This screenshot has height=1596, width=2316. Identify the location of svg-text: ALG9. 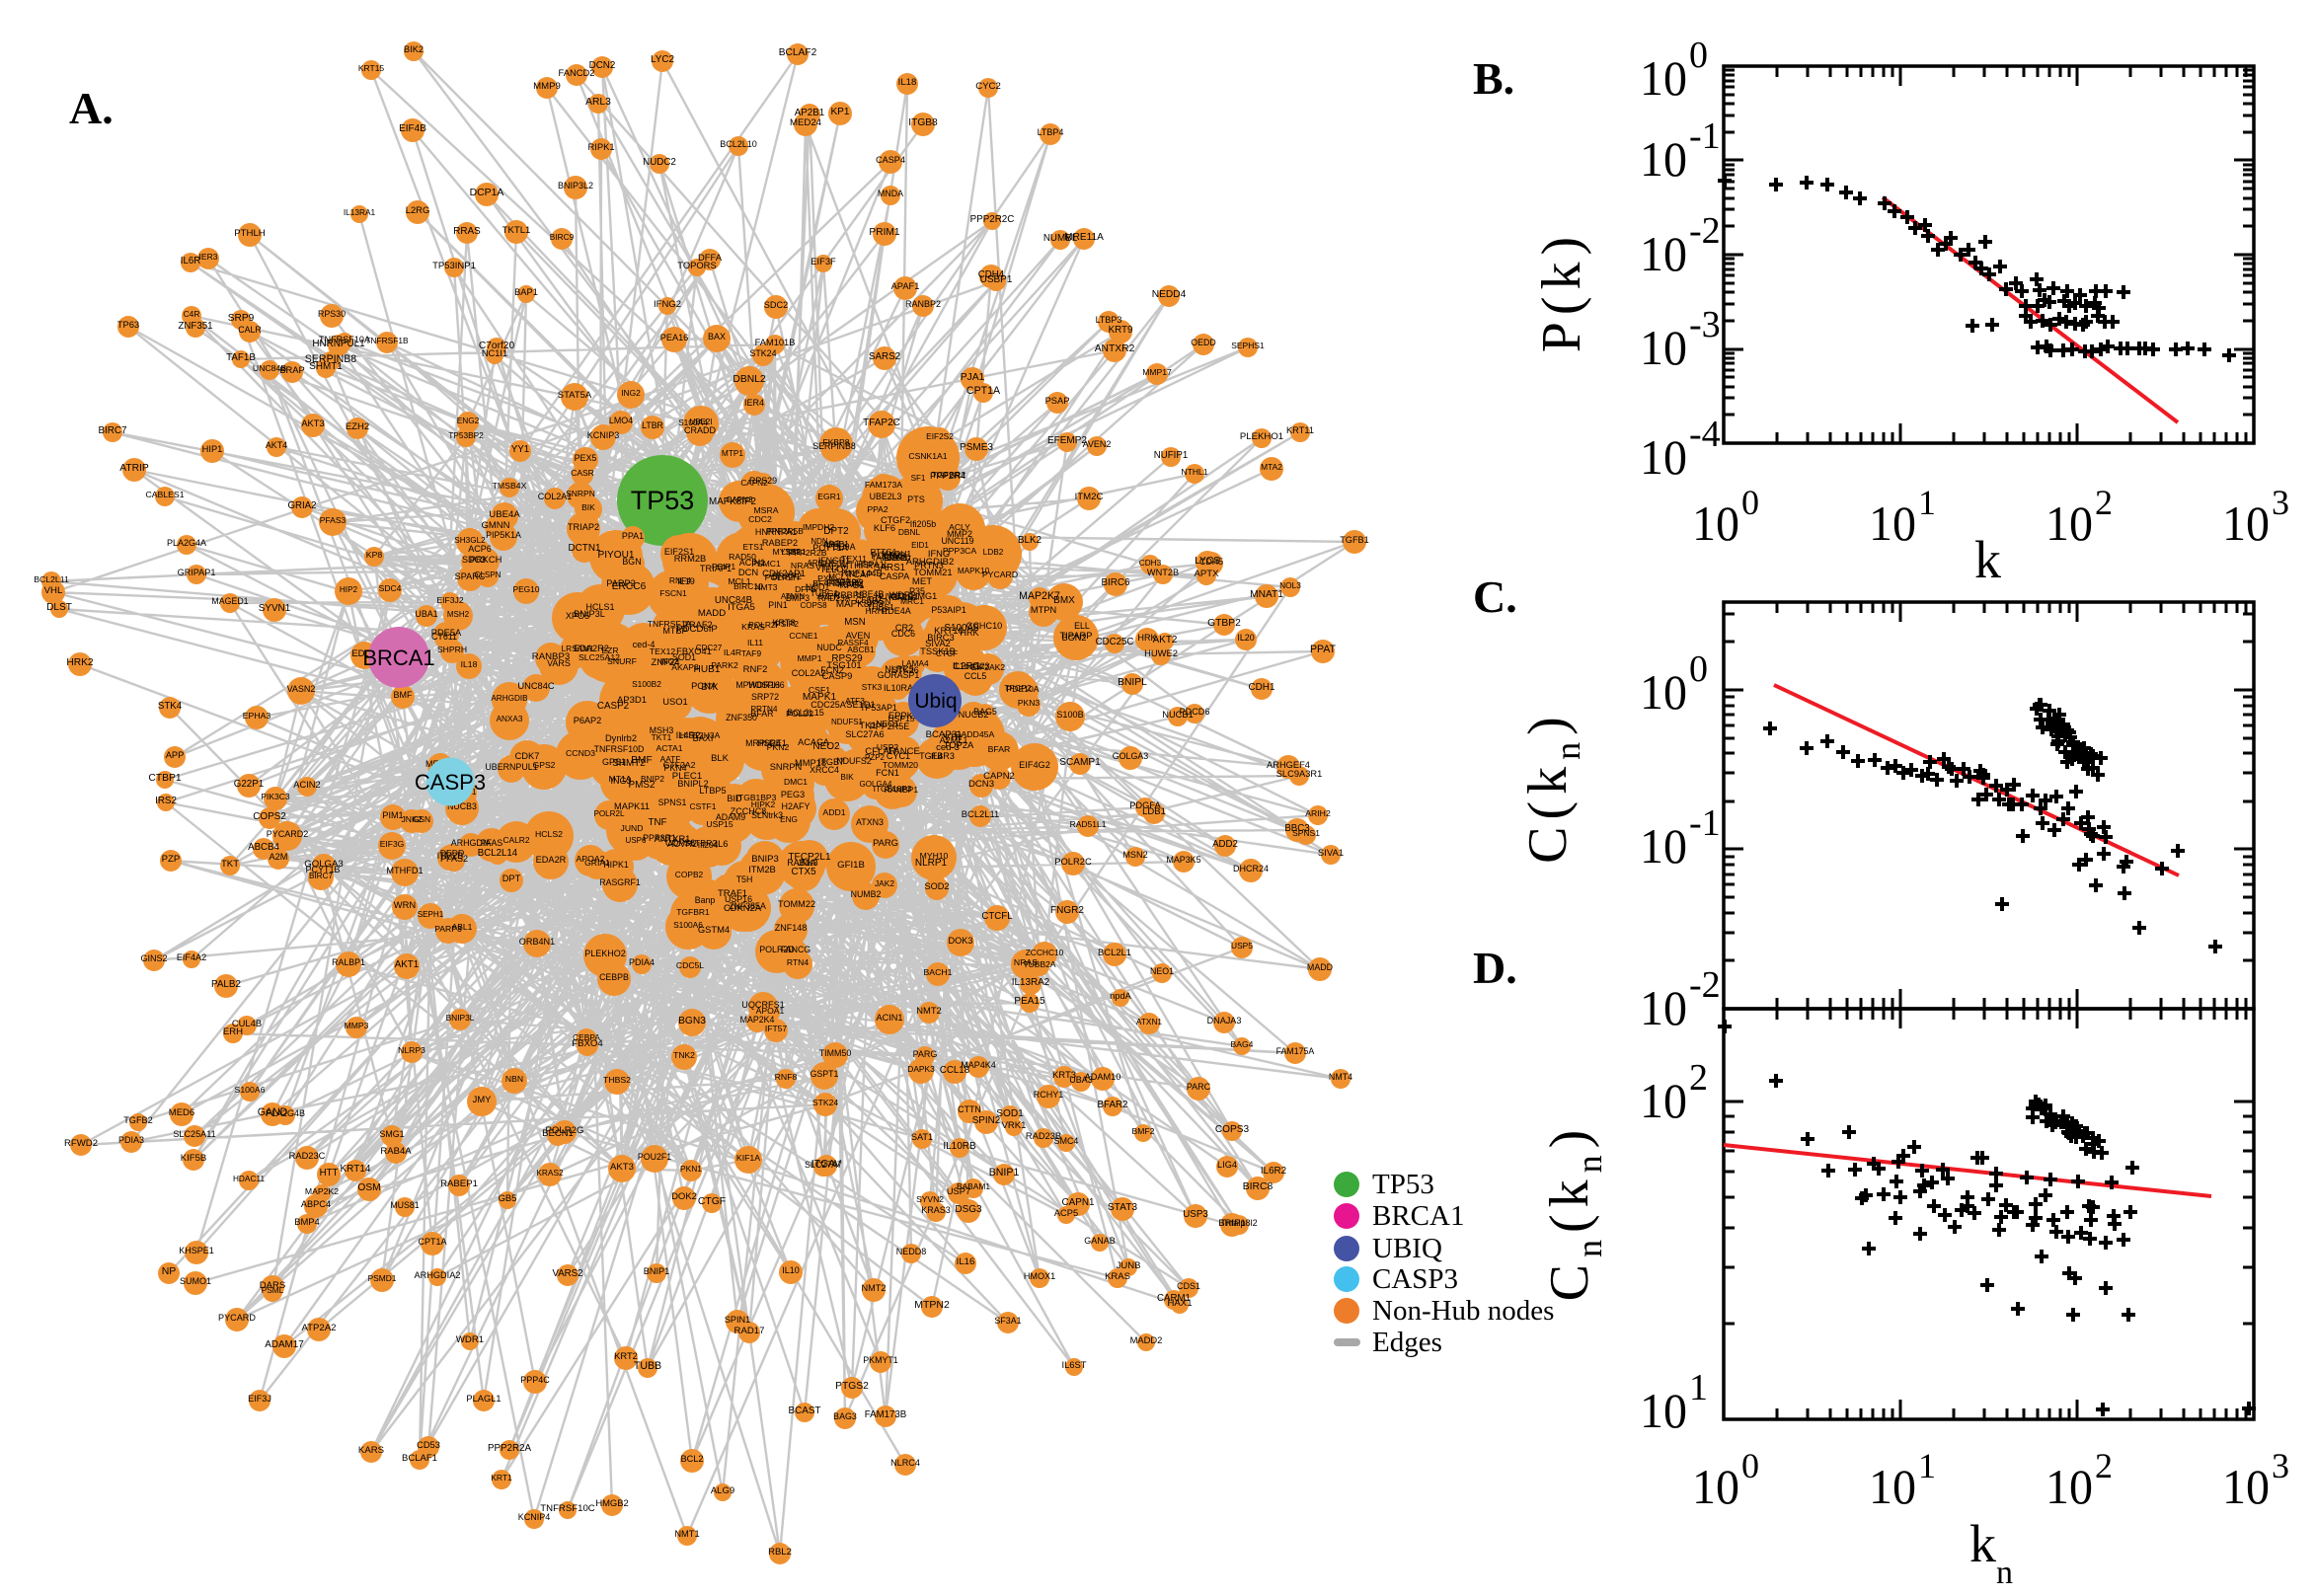
(722, 1490).